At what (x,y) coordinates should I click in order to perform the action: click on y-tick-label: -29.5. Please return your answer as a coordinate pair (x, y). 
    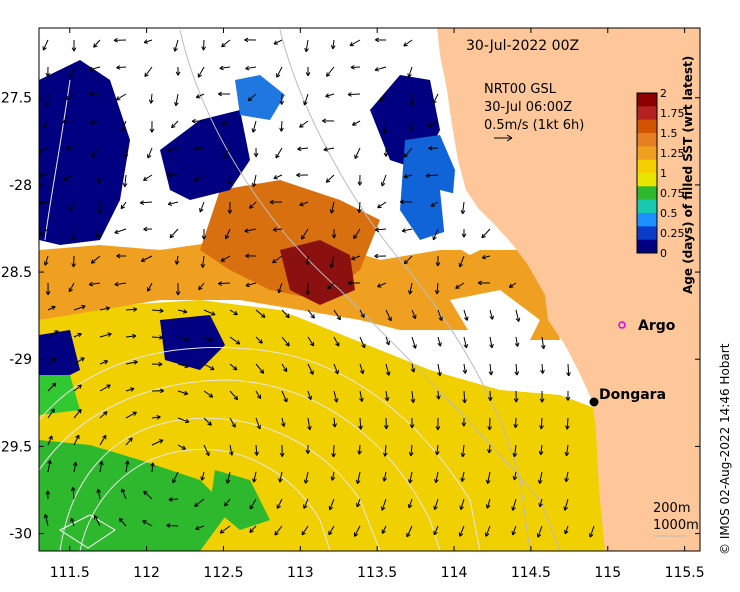
    Looking at the image, I should click on (16, 447).